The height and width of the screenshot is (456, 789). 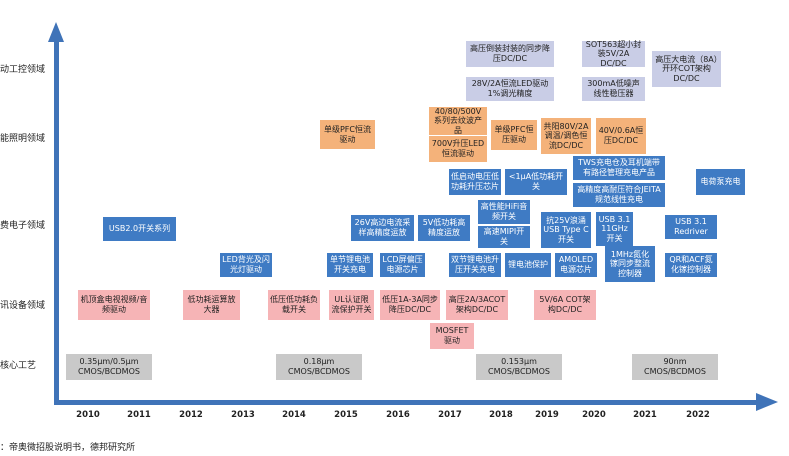 What do you see at coordinates (139, 415) in the screenshot?
I see `year-label: 2011` at bounding box center [139, 415].